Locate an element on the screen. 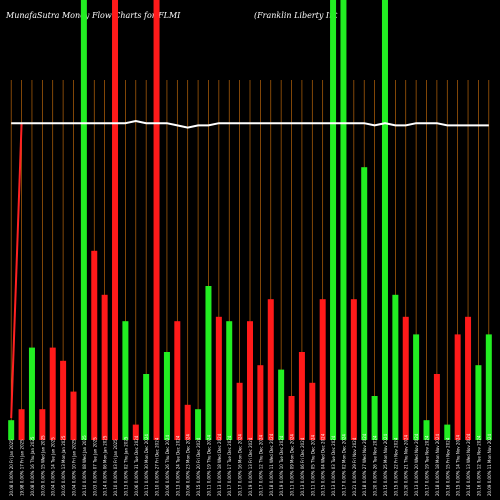  x-tick-label: 20.06 0.00% 23 Mon Dec 2024 is located at coordinates (188, 465).